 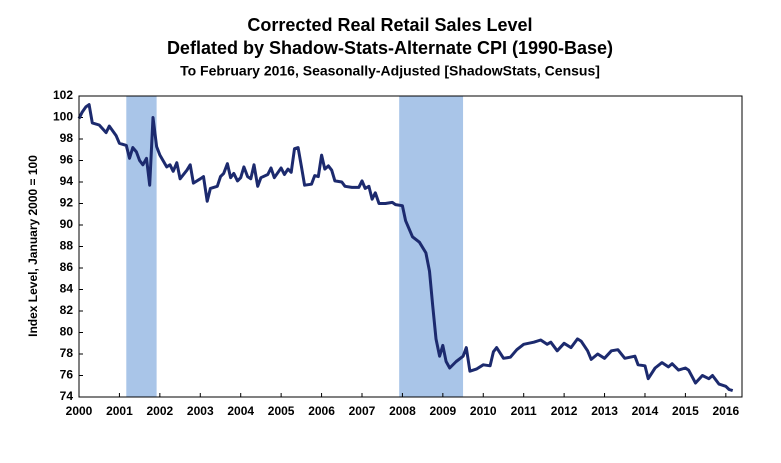 I want to click on x-tick-label: 2016, so click(x=725, y=411).